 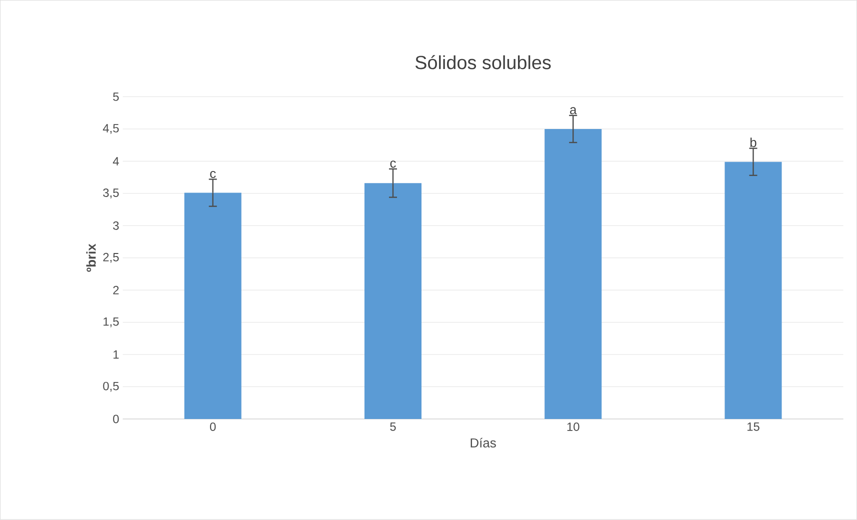 What do you see at coordinates (116, 290) in the screenshot?
I see `y-tick-label: 2` at bounding box center [116, 290].